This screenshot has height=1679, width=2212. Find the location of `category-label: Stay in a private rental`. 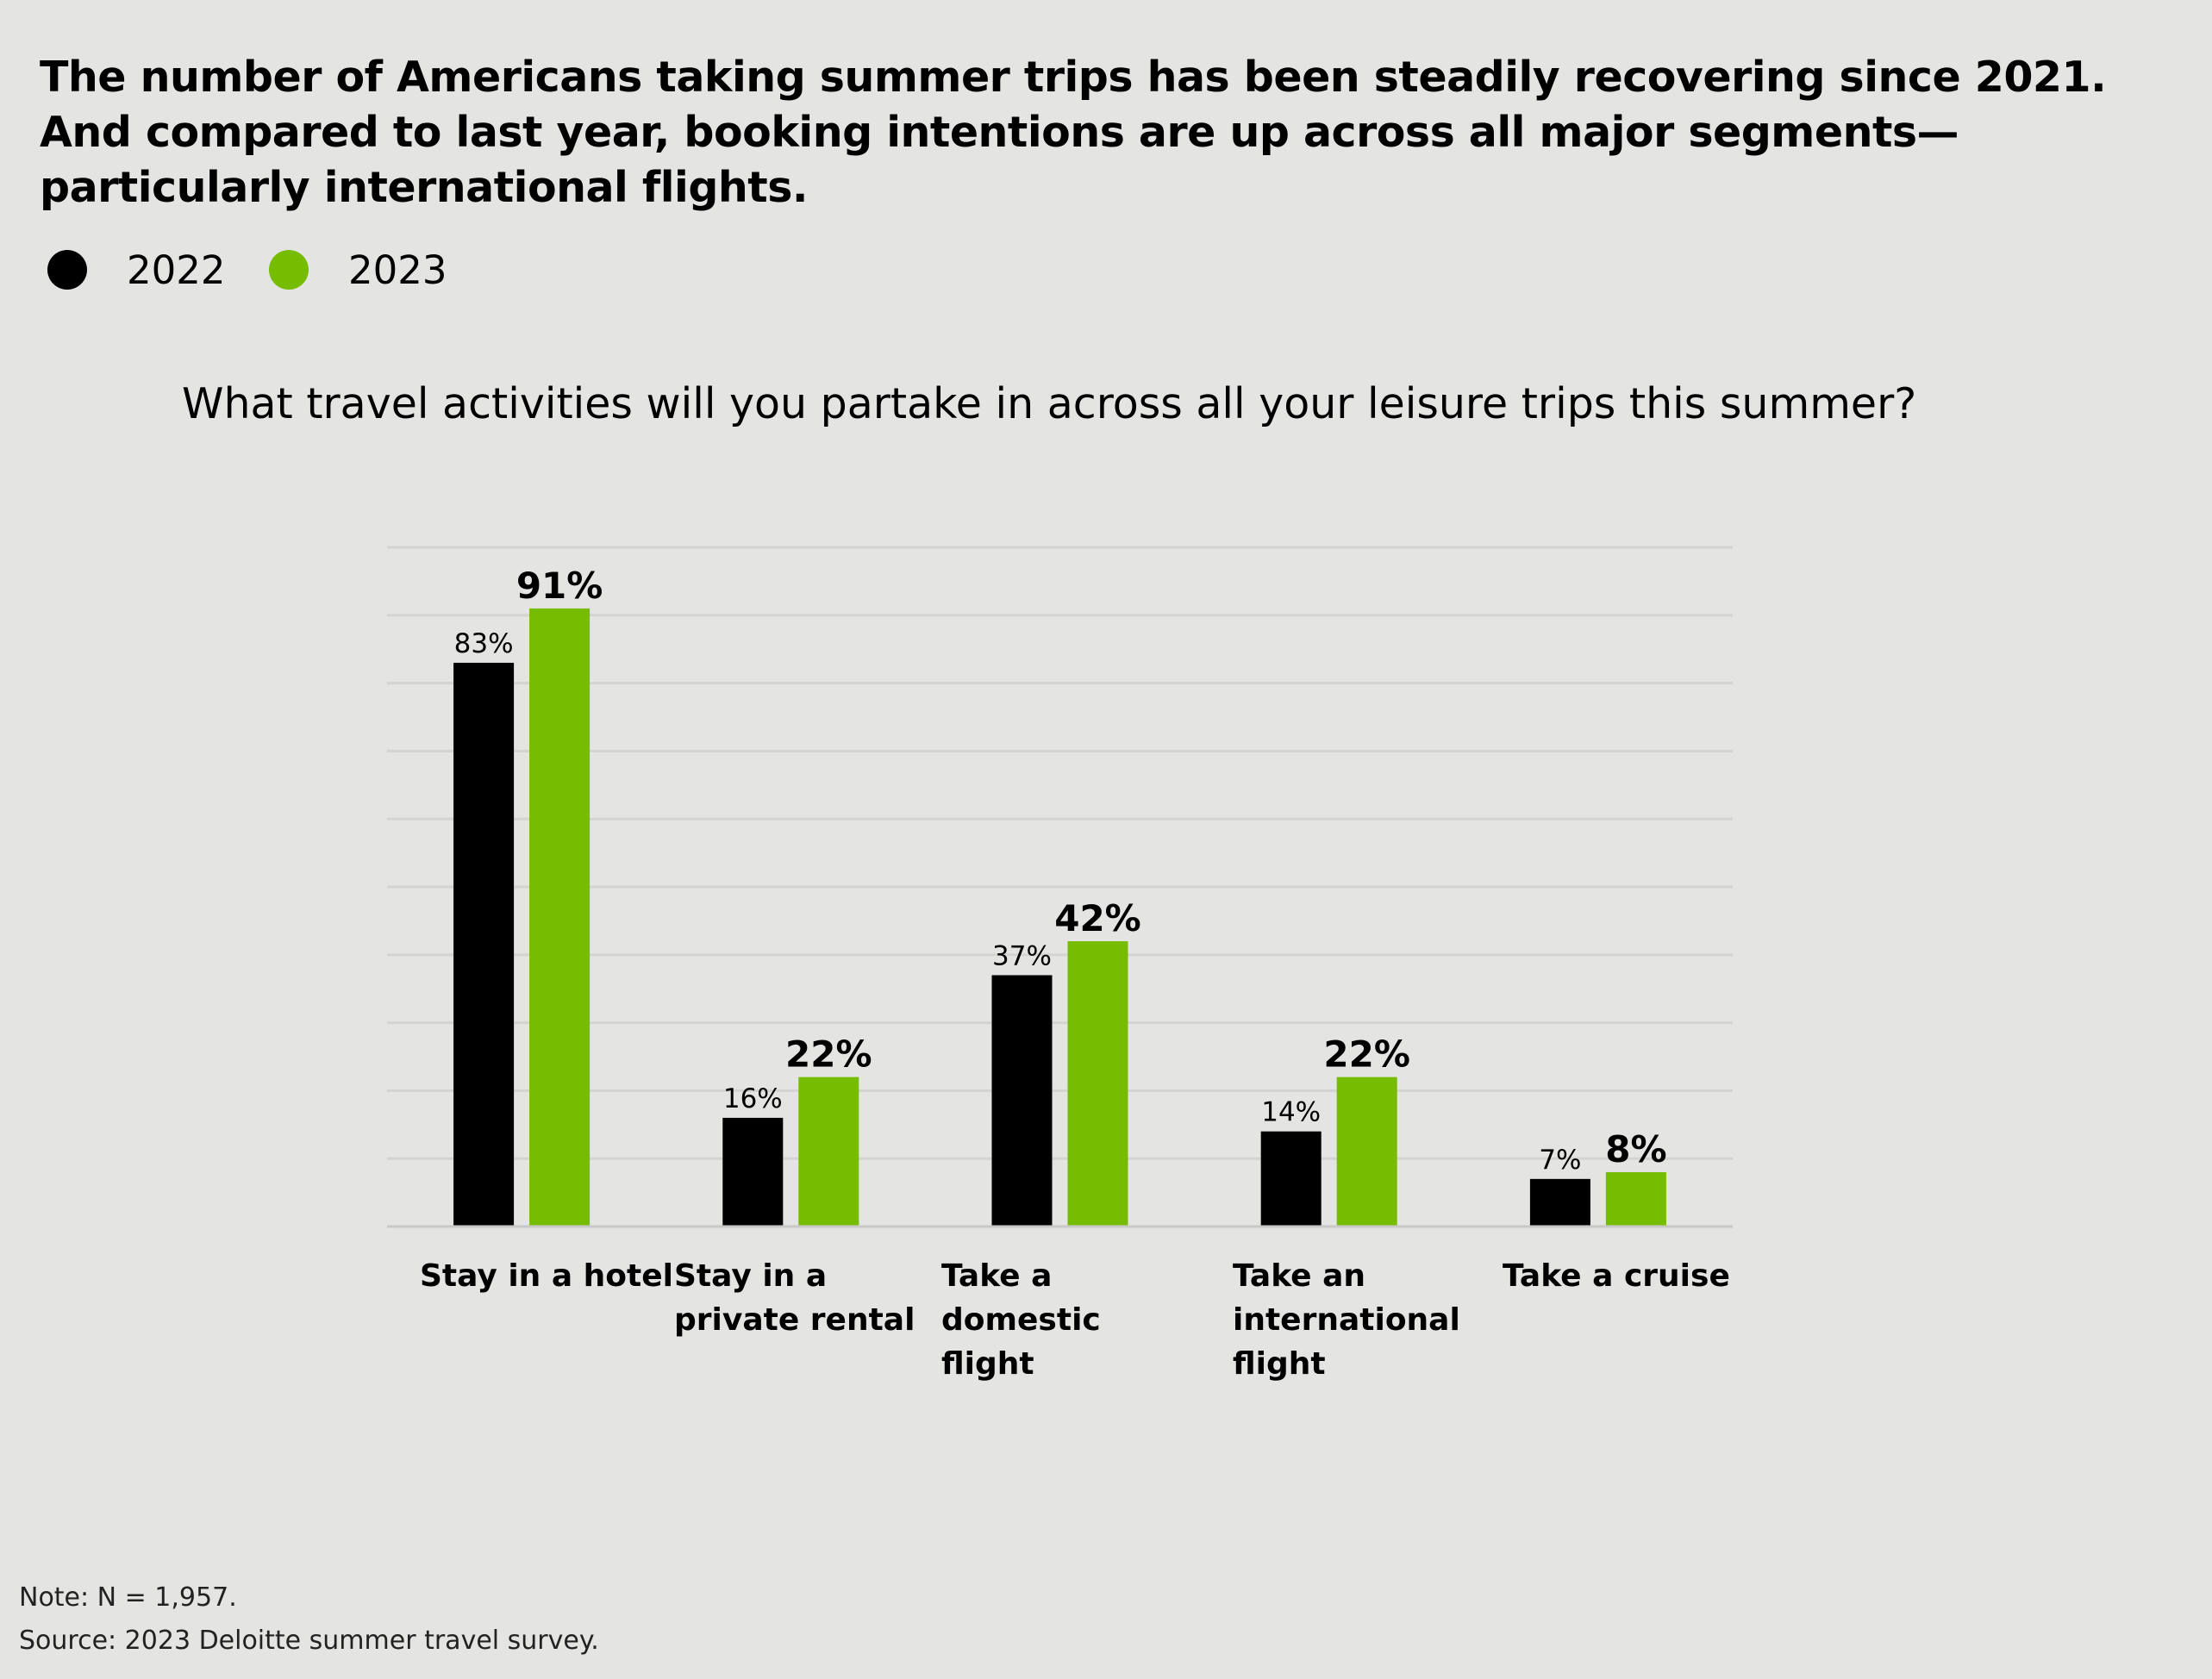

category-label: Stay in a private rental is located at coordinates (794, 1298).